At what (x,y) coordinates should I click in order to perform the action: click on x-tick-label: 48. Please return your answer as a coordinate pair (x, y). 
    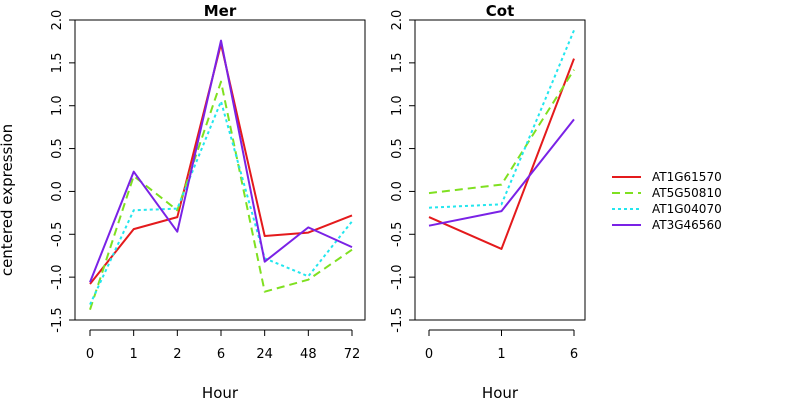
    Looking at the image, I should click on (308, 354).